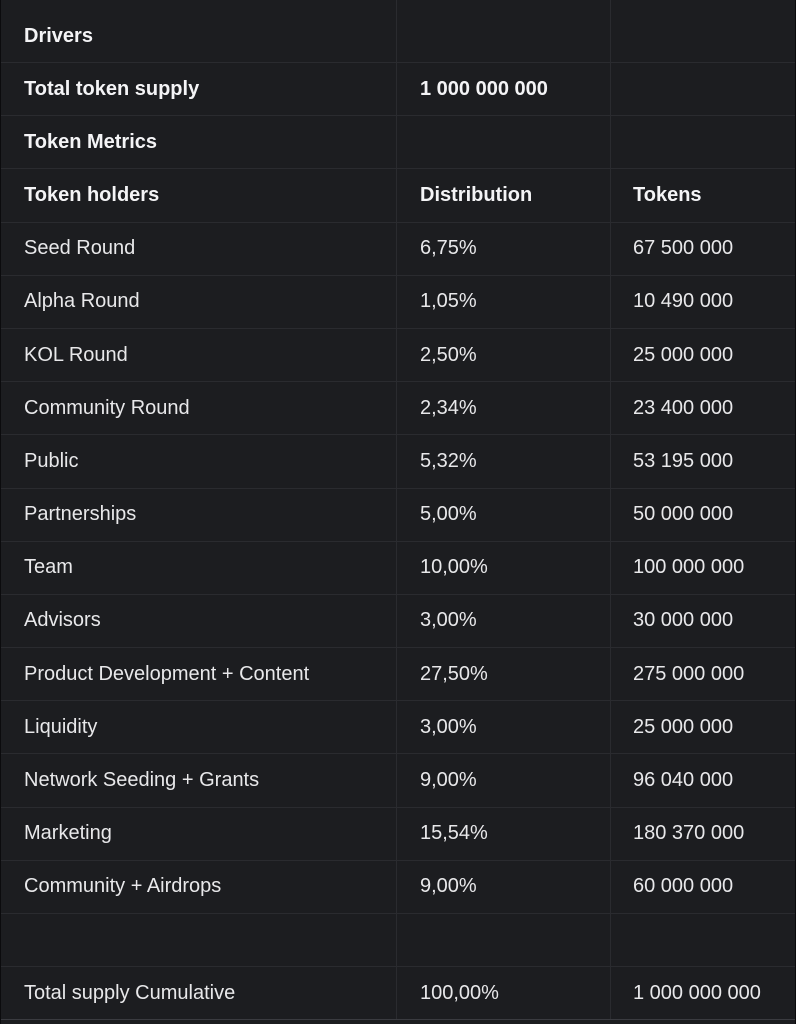 This screenshot has width=796, height=1024. What do you see at coordinates (683, 460) in the screenshot?
I see `tokens-cell: 53 195 000` at bounding box center [683, 460].